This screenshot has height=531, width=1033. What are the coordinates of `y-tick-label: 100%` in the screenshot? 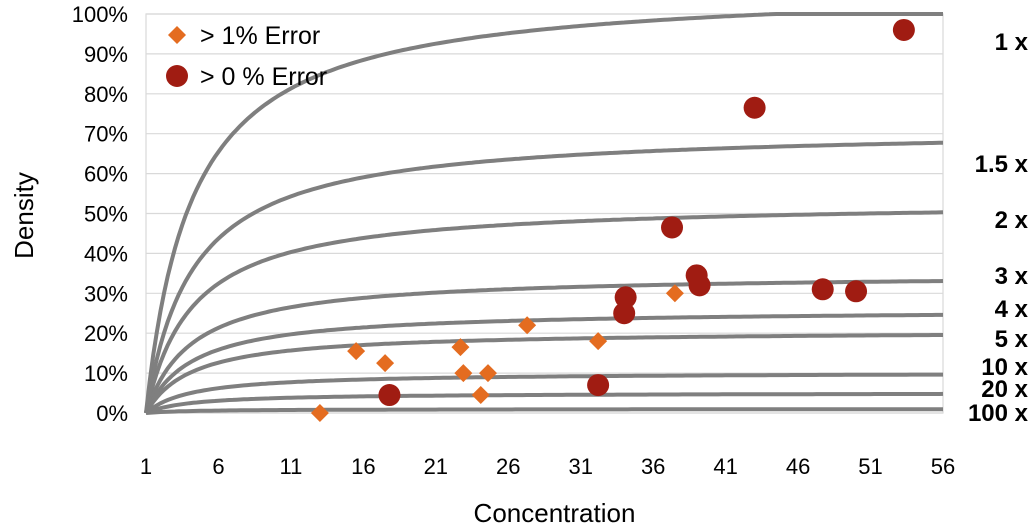 It's located at (100, 14).